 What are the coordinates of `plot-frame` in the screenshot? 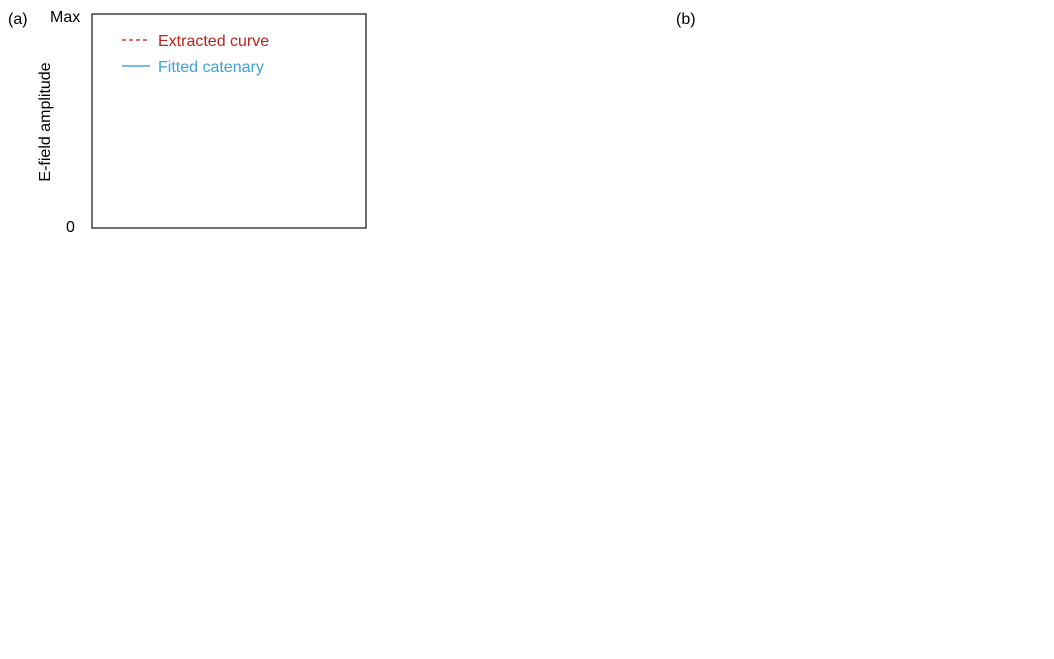 It's located at (229, 121).